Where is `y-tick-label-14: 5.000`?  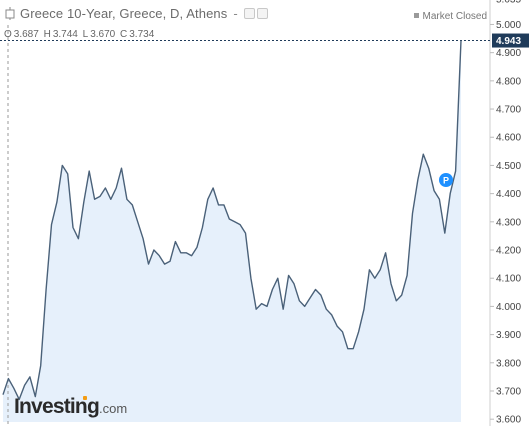
y-tick-label-14: 5.000 is located at coordinates (508, 25).